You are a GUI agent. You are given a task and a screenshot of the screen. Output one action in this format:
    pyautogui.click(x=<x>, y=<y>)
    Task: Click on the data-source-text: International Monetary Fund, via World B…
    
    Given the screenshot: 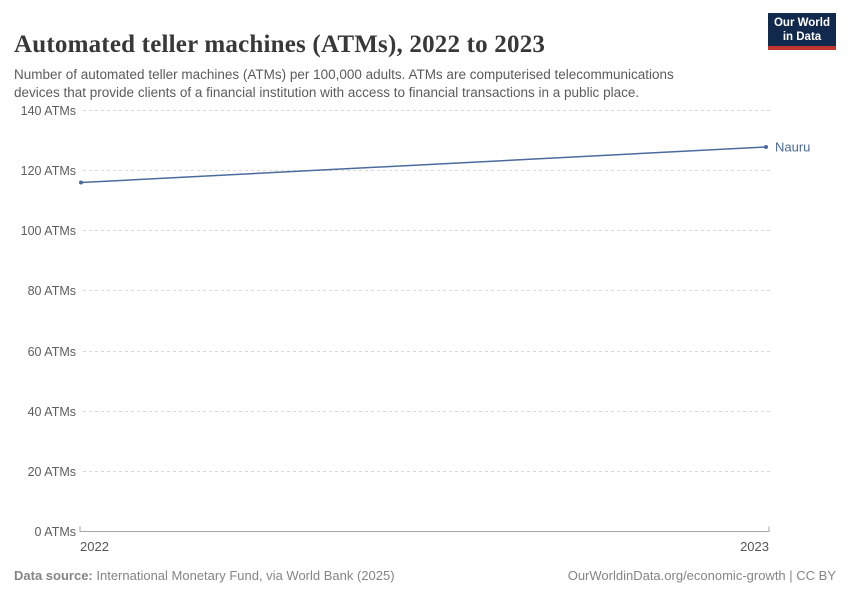 What is the action you would take?
    pyautogui.click(x=243, y=575)
    